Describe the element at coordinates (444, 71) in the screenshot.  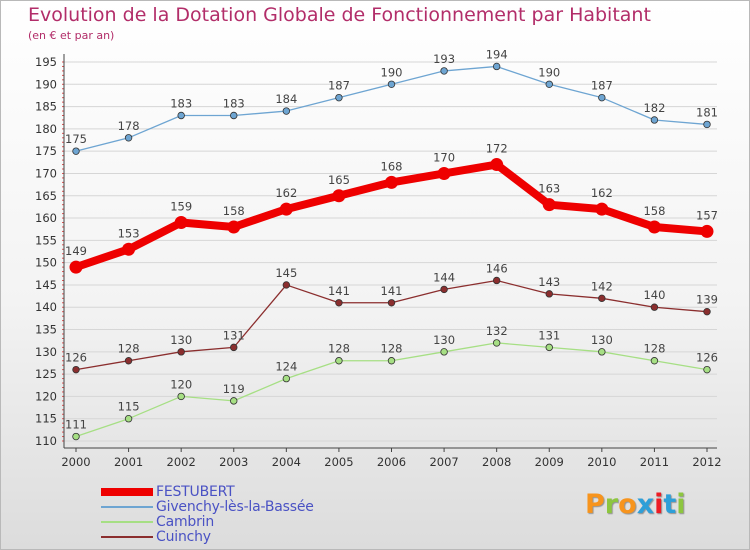
I see `point-givenchy-l-s-la-bass-e-2007` at that location.